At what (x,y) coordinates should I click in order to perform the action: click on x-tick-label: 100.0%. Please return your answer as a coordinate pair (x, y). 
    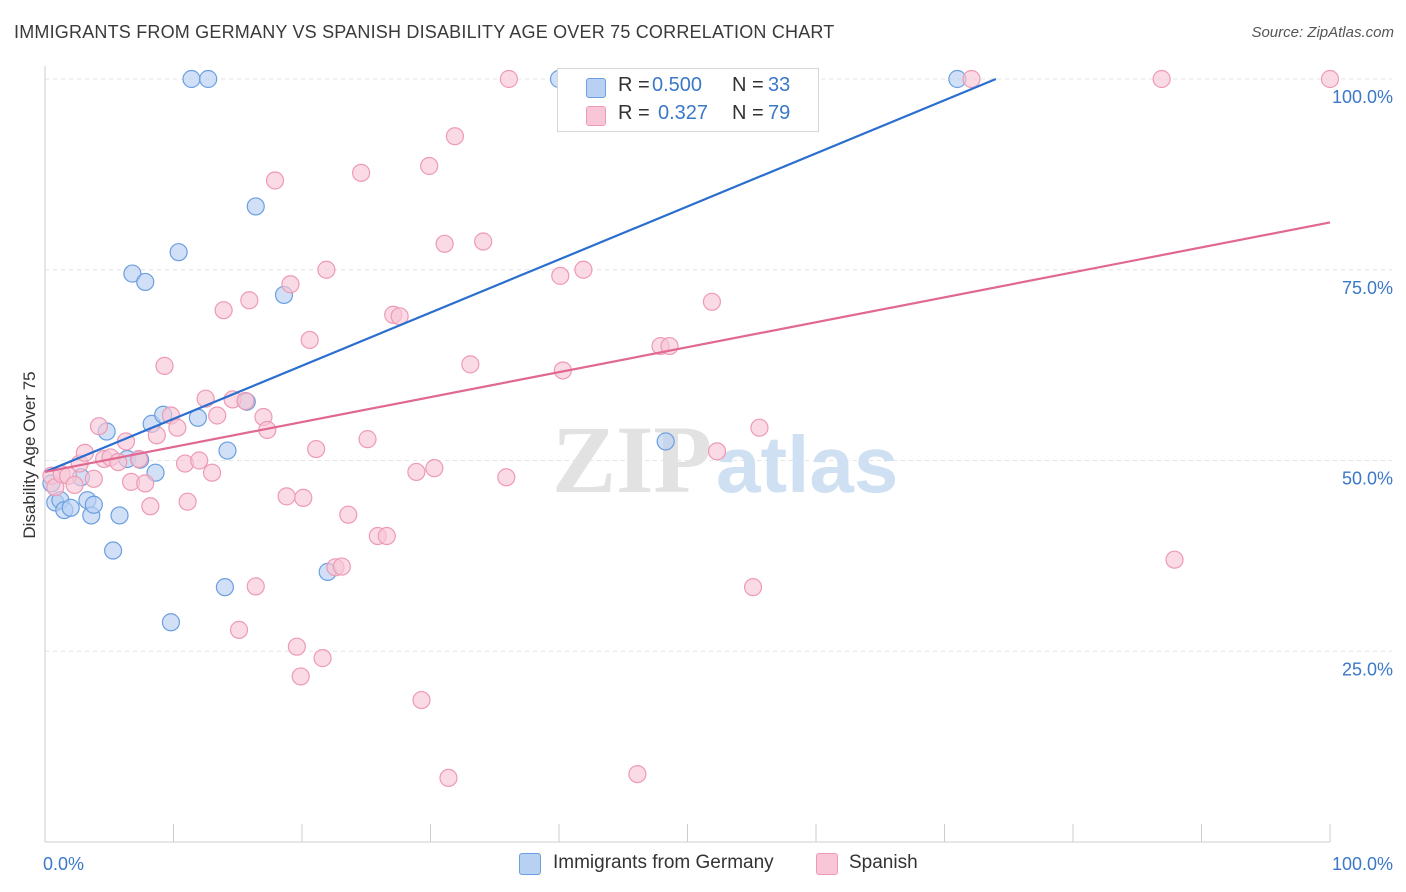
    Looking at the image, I should click on (1362, 864).